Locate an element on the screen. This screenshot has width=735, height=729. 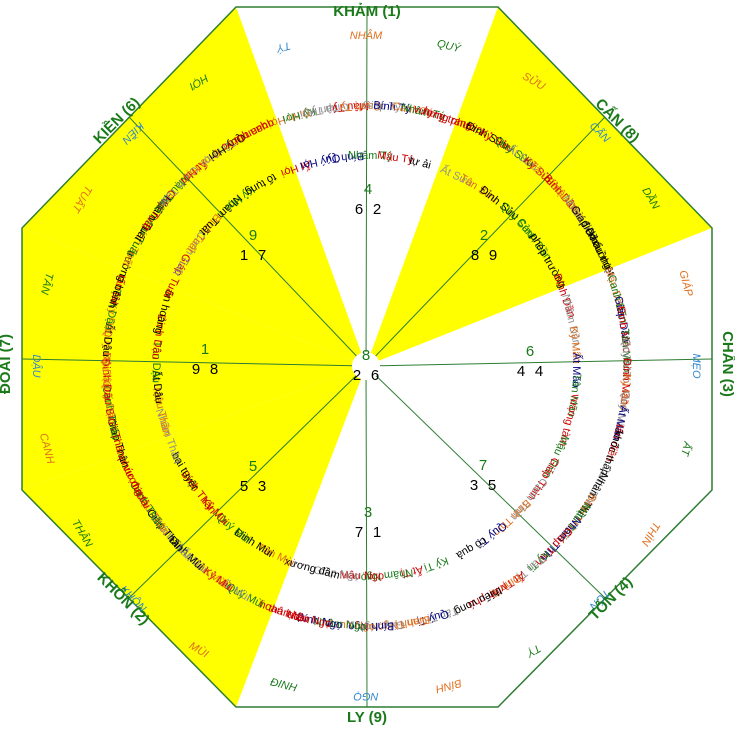
palace-right-number-chan: 4 is located at coordinates (539, 371).